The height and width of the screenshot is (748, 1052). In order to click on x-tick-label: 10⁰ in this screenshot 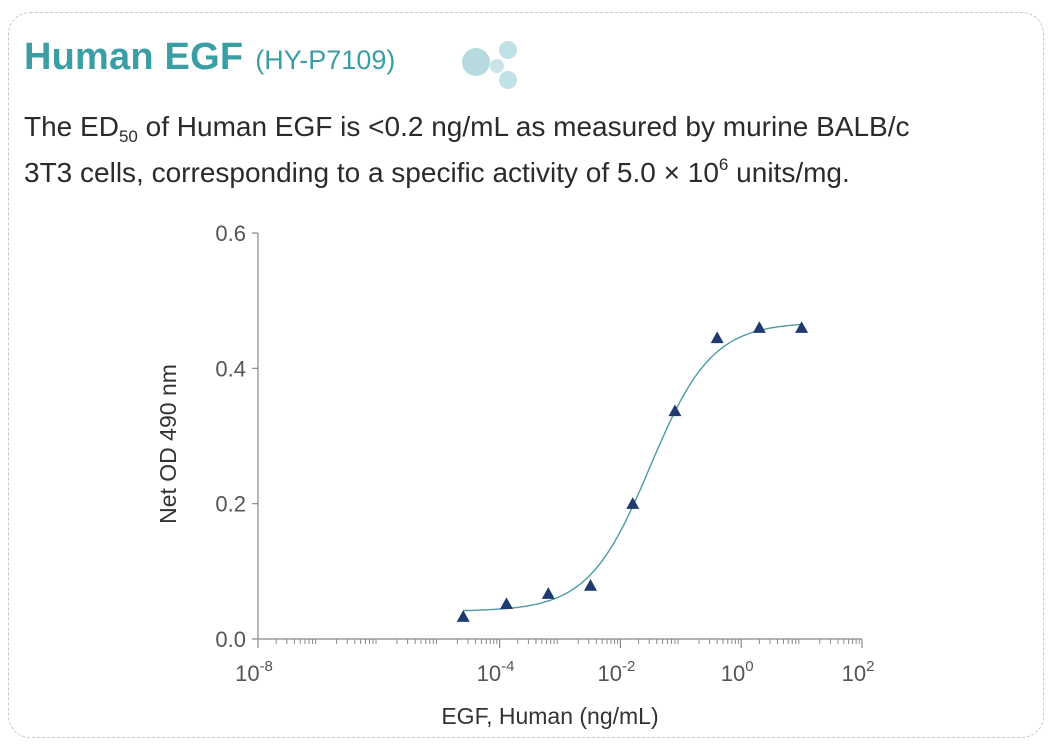, I will do `click(737, 672)`.